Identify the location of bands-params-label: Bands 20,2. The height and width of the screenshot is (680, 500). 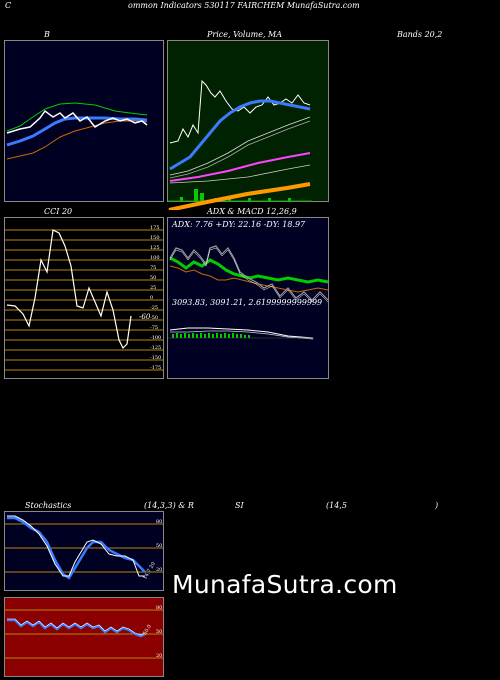
(420, 34).